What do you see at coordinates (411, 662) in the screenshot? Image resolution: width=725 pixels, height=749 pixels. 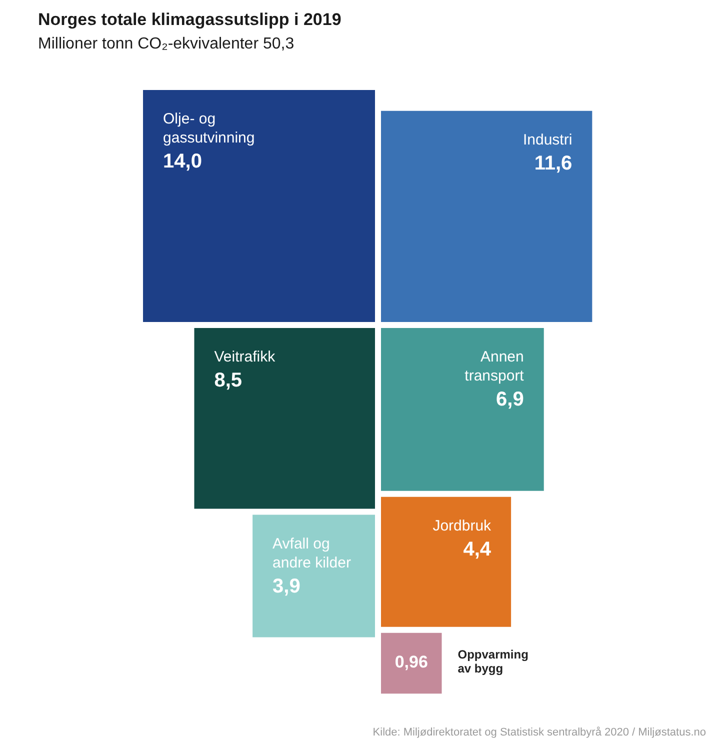 I see `data-label: 0,96` at bounding box center [411, 662].